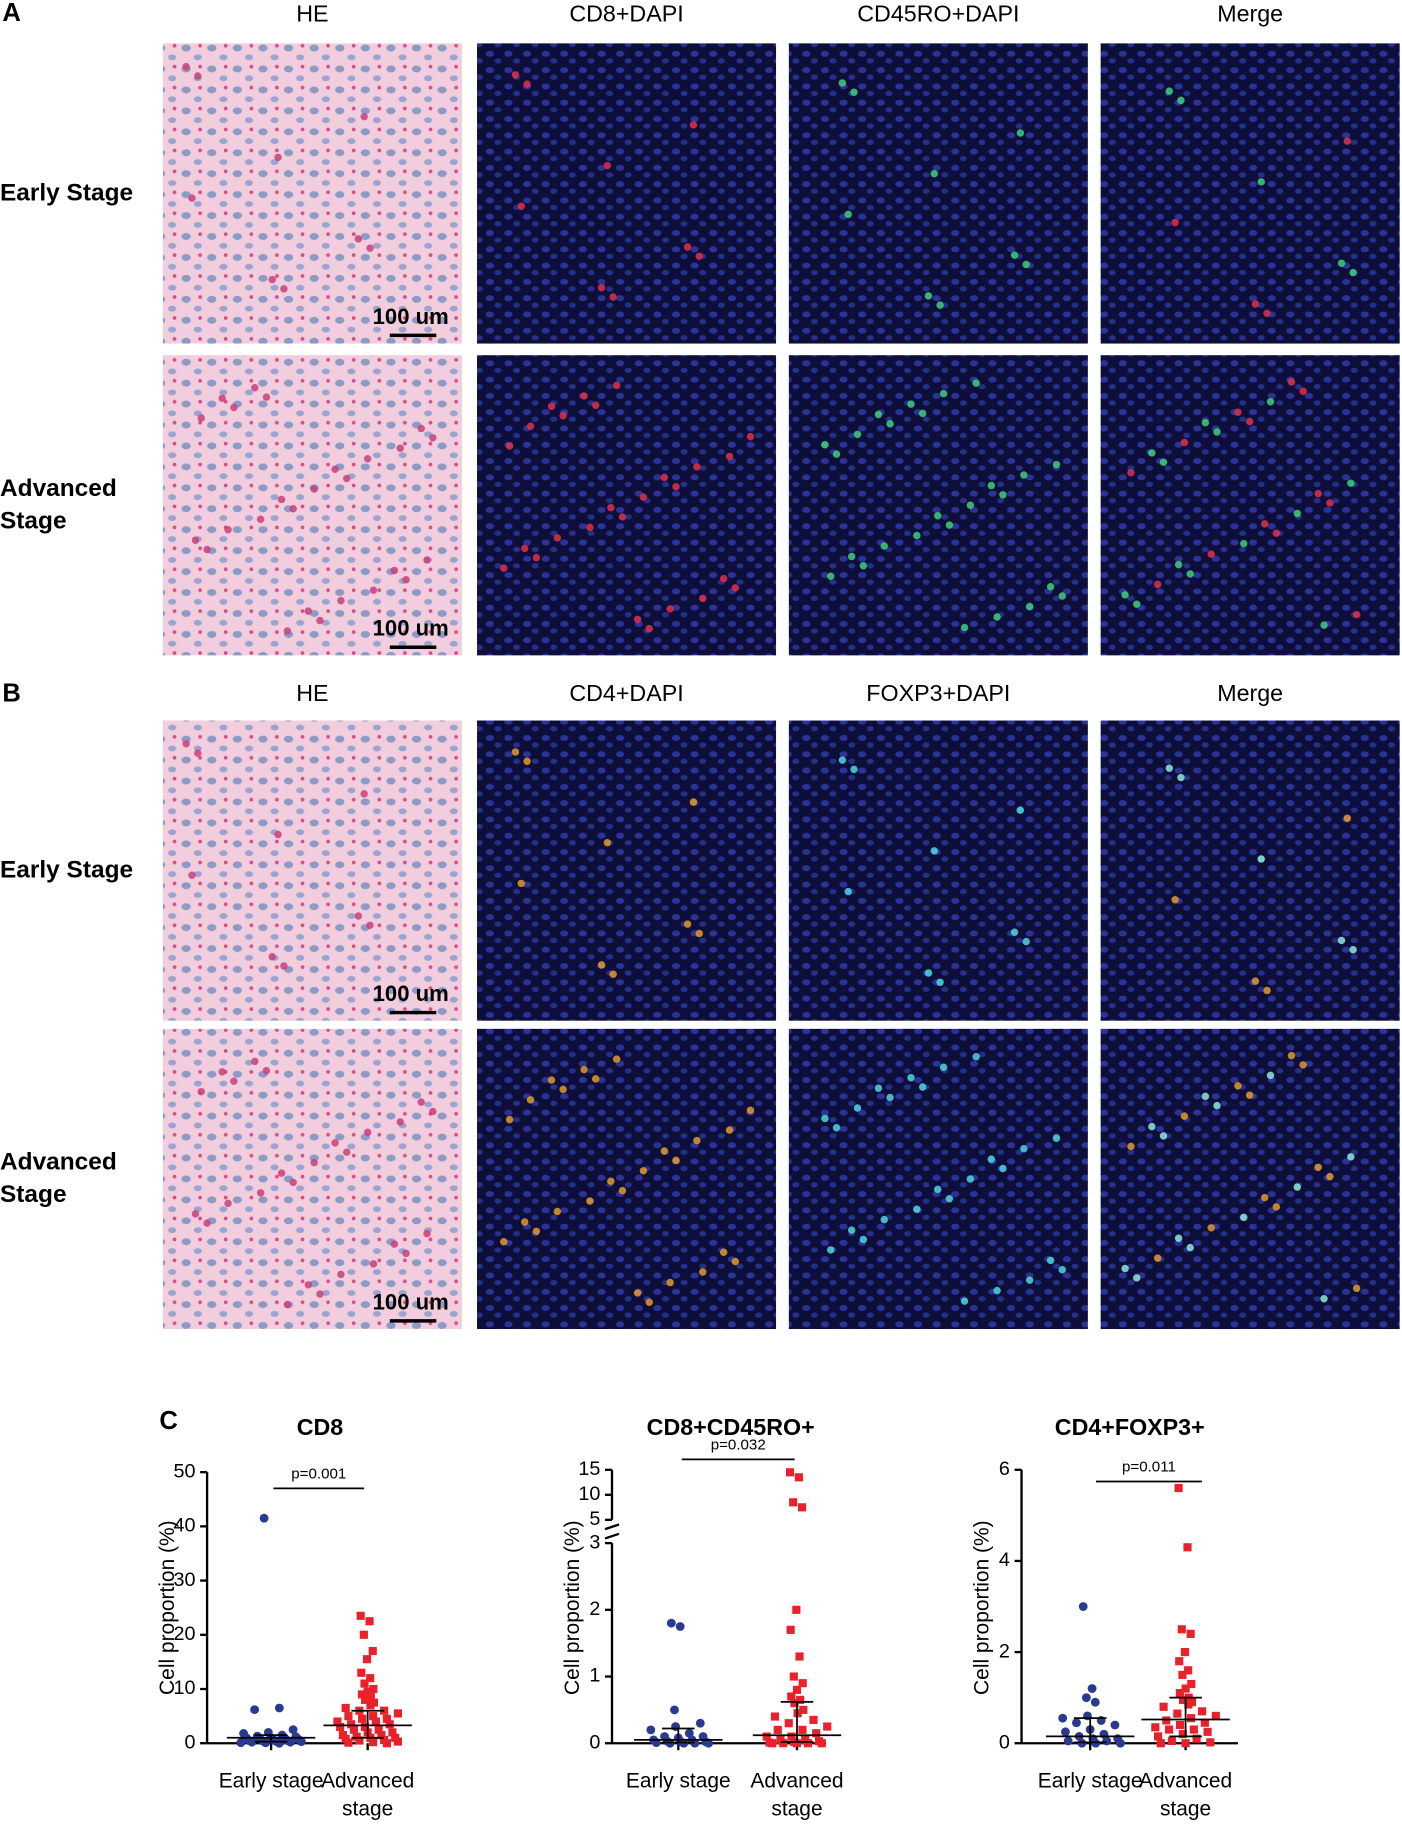 Image resolution: width=1402 pixels, height=1825 pixels. Describe the element at coordinates (312, 14) in the screenshot. I see `column-header: HE` at that location.